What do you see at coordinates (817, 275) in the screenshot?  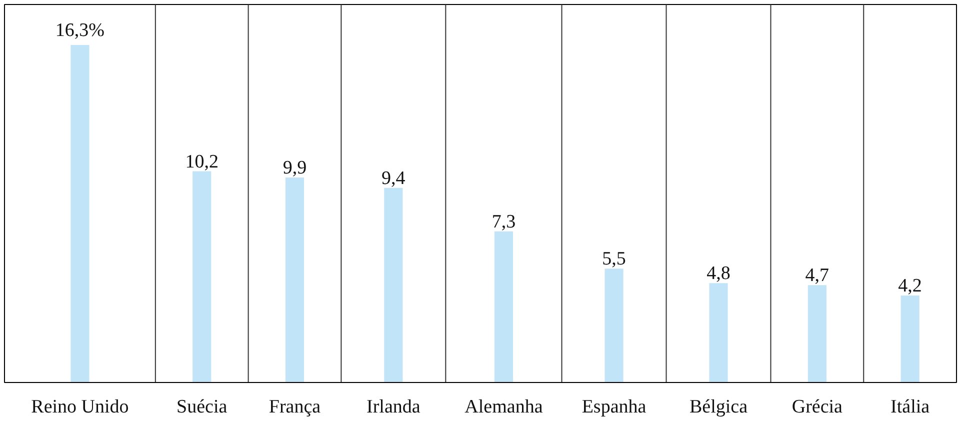 I see `data-label: 4,7` at bounding box center [817, 275].